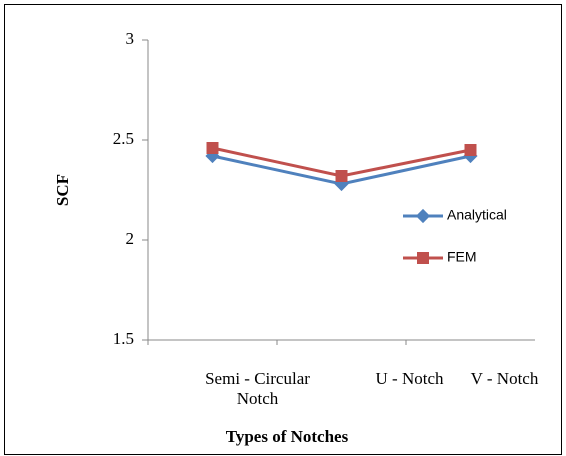 This screenshot has width=566, height=456. What do you see at coordinates (123, 138) in the screenshot?
I see `y-tick-label: 2.5` at bounding box center [123, 138].